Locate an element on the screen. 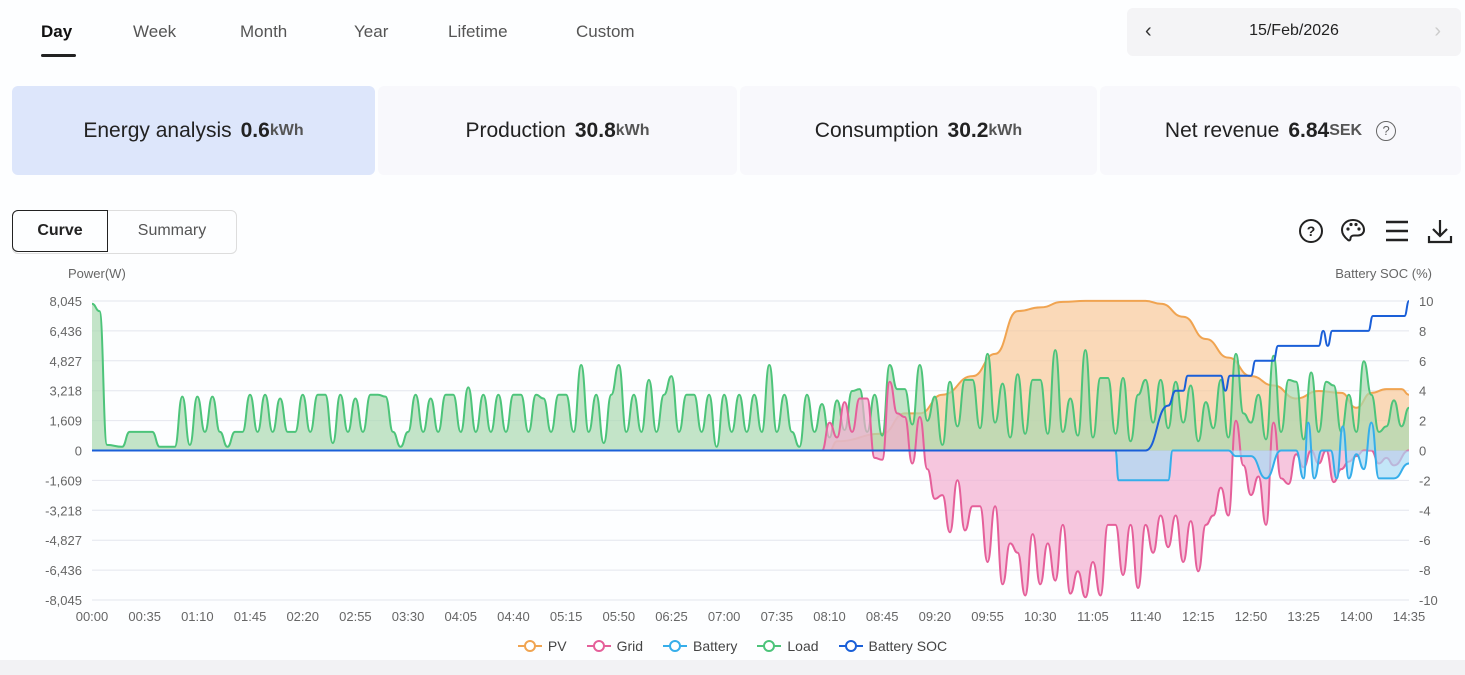 The image size is (1465, 675). y-right-tick-label: -2 is located at coordinates (1425, 480).